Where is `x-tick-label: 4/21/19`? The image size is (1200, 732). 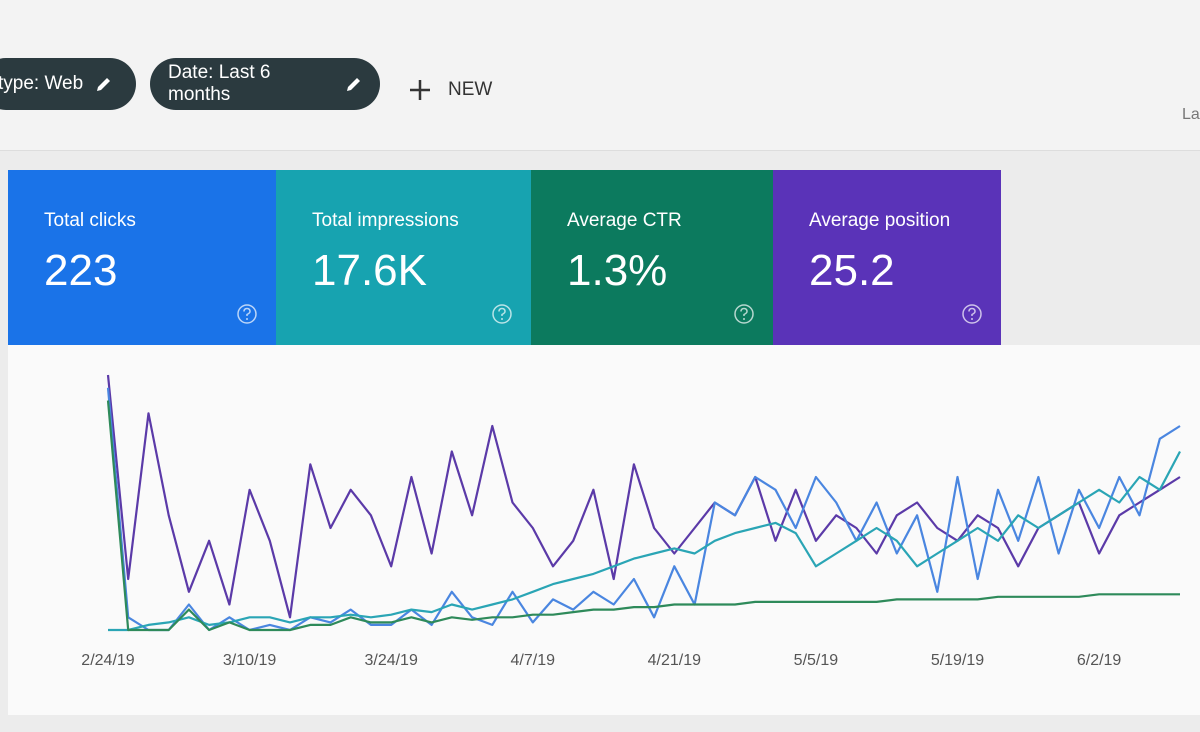
x-tick-label: 4/21/19 is located at coordinates (674, 660).